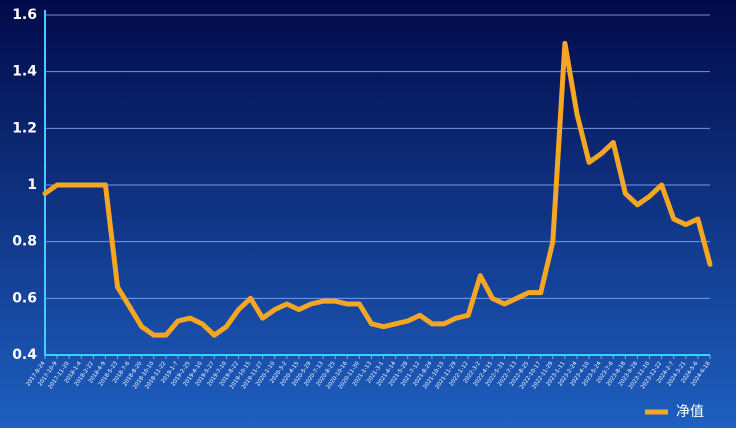 This screenshot has width=736, height=428. What do you see at coordinates (24, 128) in the screenshot?
I see `y-tick-label: 1.2` at bounding box center [24, 128].